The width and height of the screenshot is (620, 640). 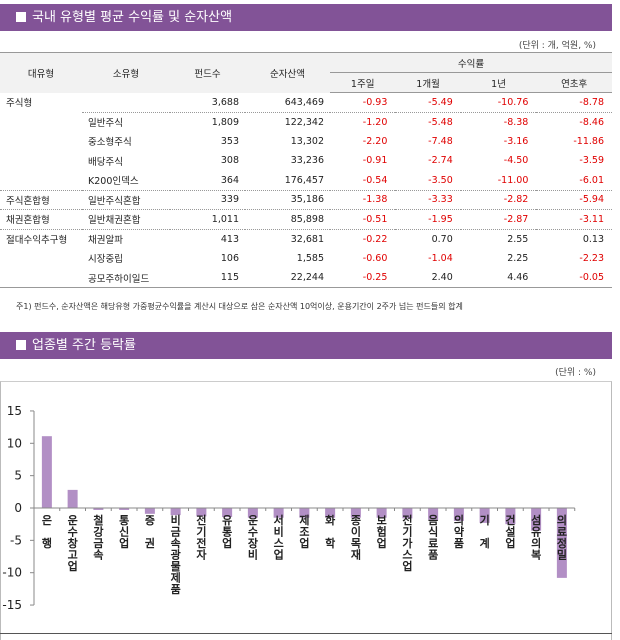 What do you see at coordinates (307, 239) in the screenshot?
I see `cell-net-assets: 32,681` at bounding box center [307, 239].